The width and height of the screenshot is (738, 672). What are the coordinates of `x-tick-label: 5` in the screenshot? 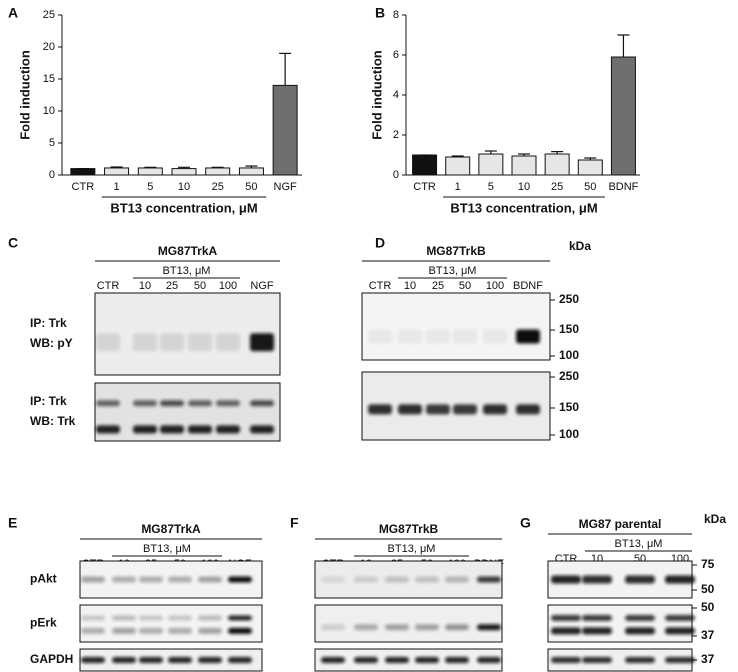 It's located at (150, 187).